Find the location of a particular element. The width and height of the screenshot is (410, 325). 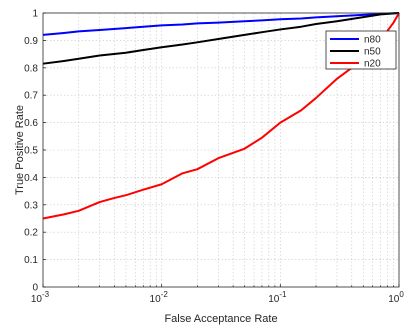

x-tick-label: 10⁻² is located at coordinates (159, 297).